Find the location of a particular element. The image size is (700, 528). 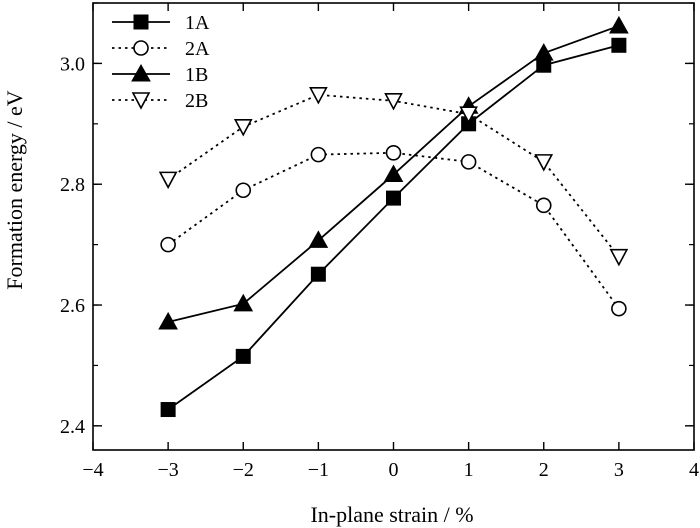

legend-marker-1a is located at coordinates (141, 22).